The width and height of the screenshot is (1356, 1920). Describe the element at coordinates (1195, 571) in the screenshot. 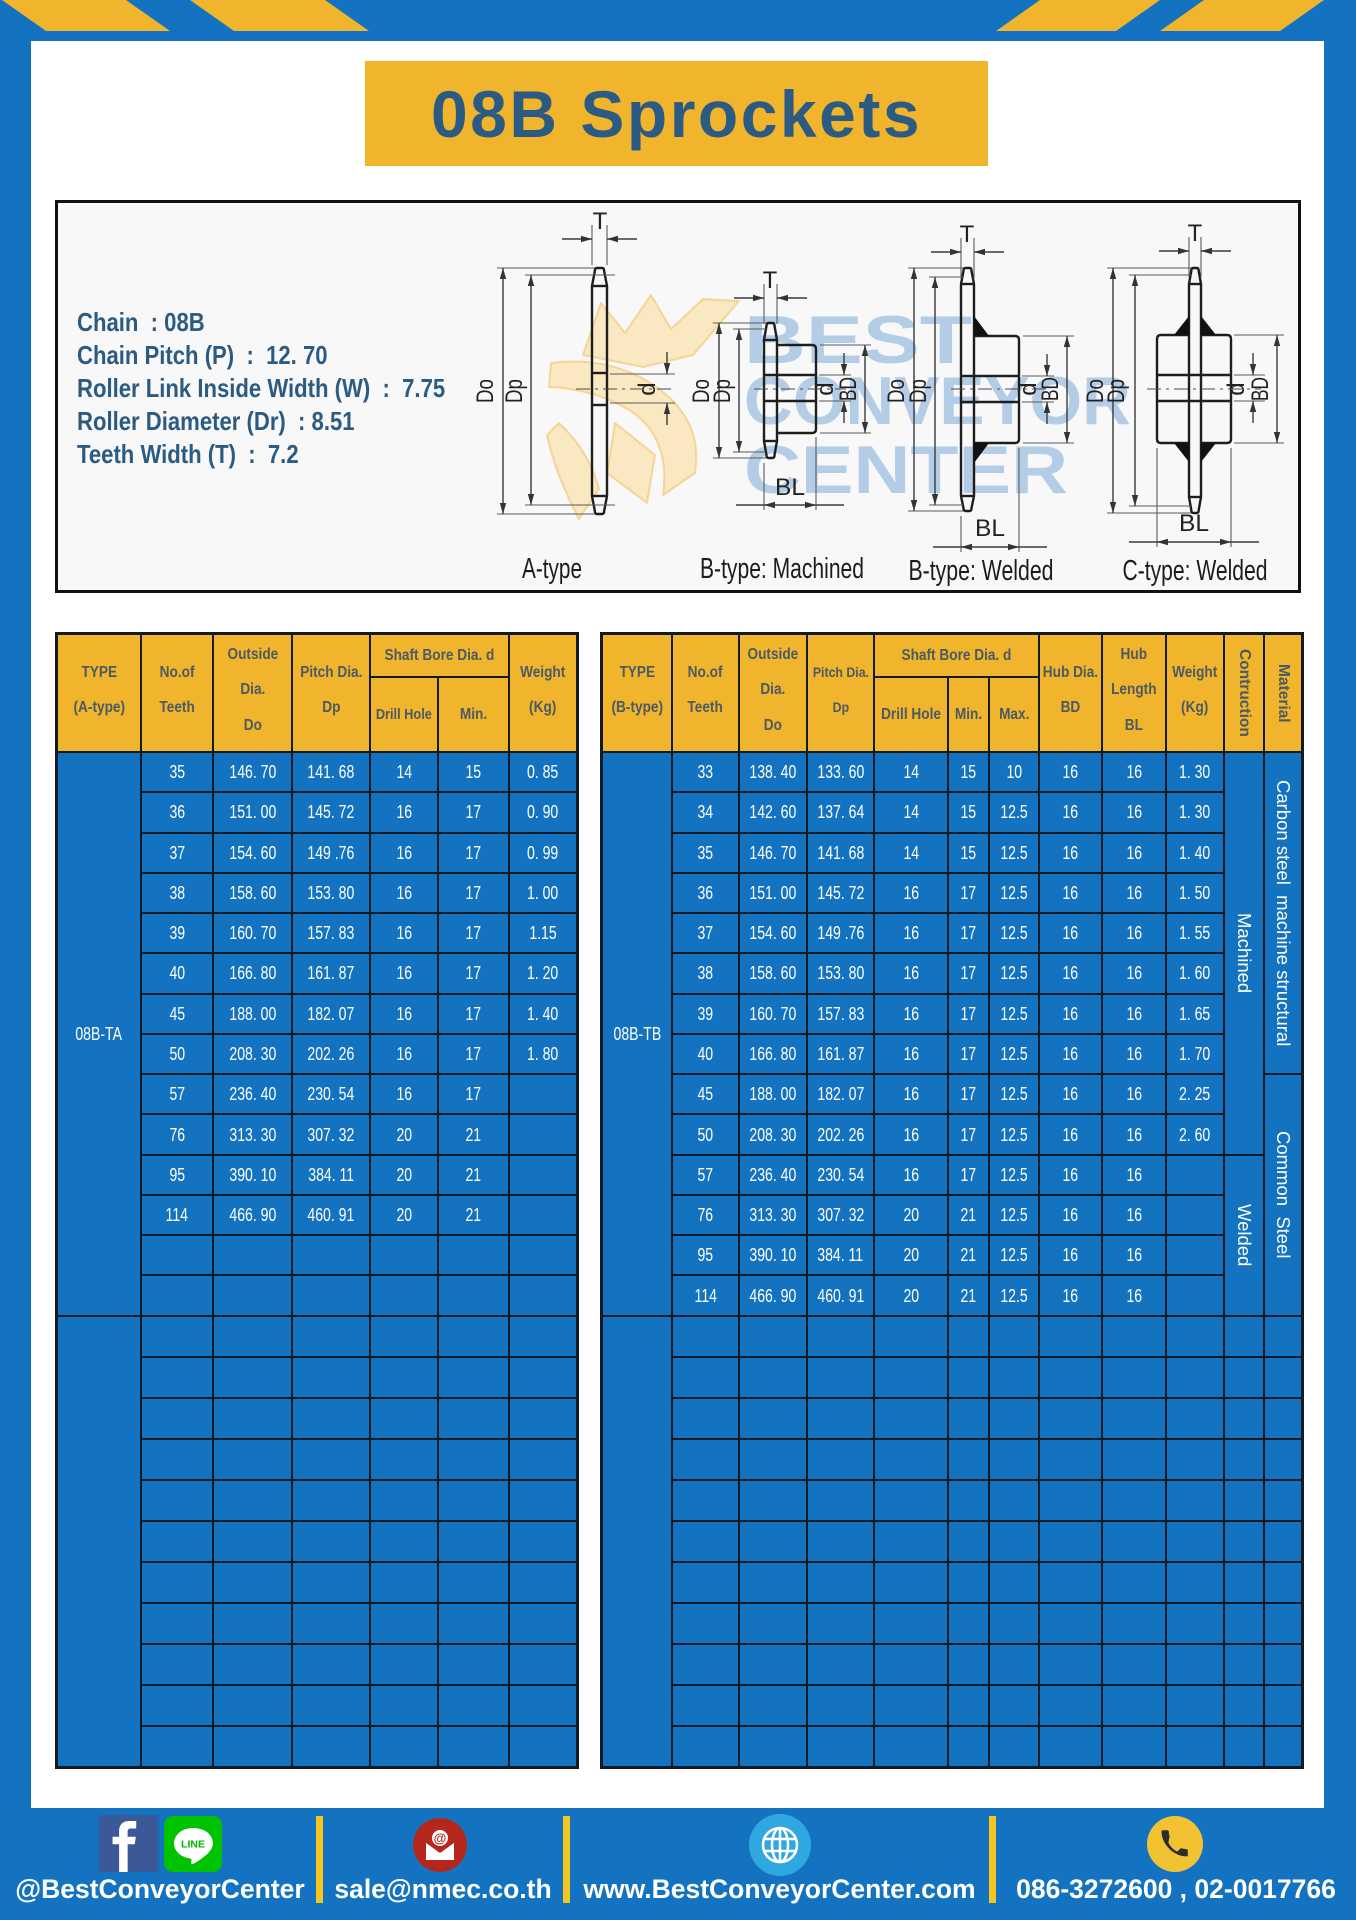

I see `svg-text: C-type: Welded` at that location.